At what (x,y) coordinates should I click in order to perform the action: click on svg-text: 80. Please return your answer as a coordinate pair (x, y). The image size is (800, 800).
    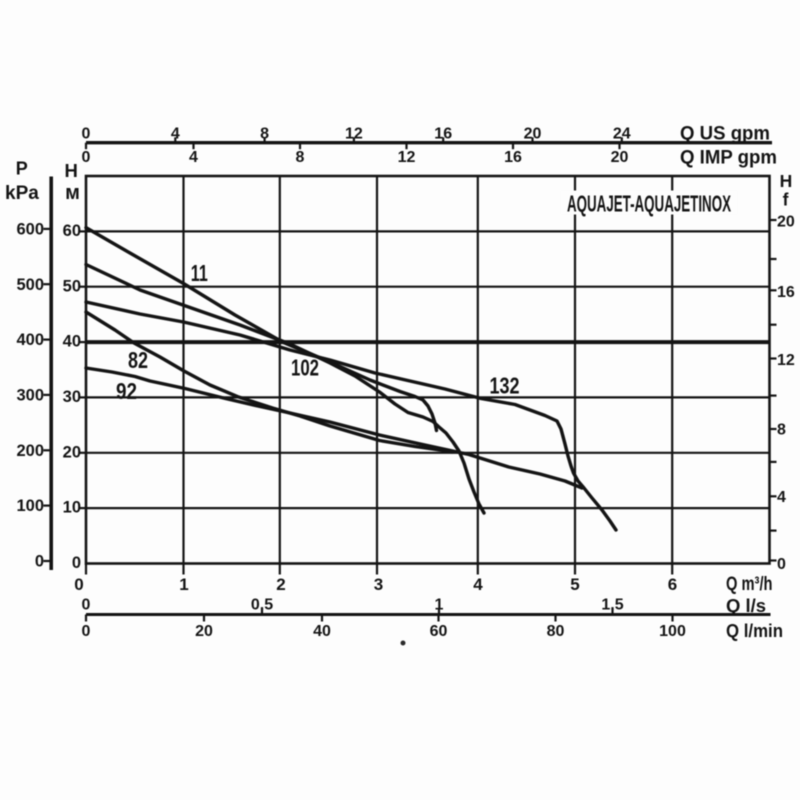
    Looking at the image, I should click on (556, 631).